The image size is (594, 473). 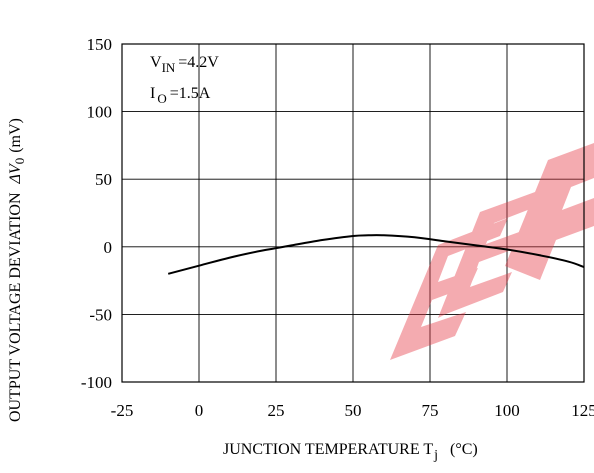 What do you see at coordinates (184, 64) in the screenshot?
I see `vin-annotation: VIN =4.2V` at bounding box center [184, 64].